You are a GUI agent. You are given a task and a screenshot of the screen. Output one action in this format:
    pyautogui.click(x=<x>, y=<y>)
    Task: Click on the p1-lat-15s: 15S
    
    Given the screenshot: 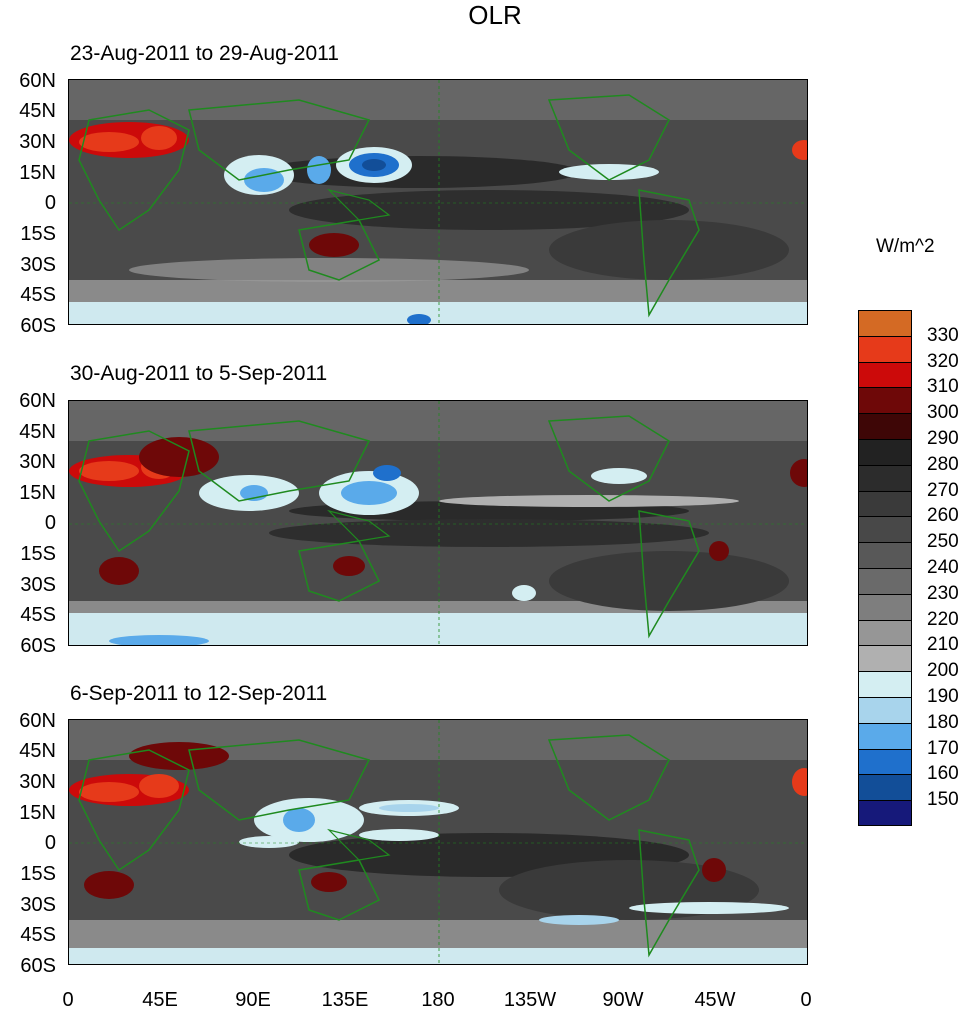 What is the action you would take?
    pyautogui.click(x=38, y=234)
    